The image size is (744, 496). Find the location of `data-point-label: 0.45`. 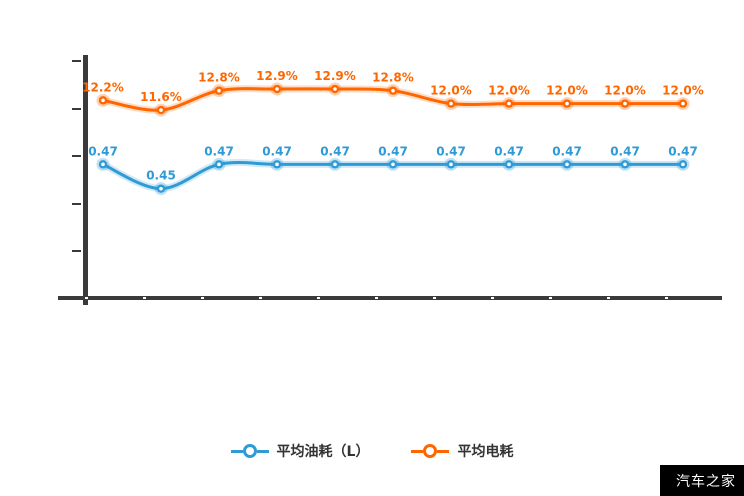

data-point-label: 0.45 is located at coordinates (161, 176).